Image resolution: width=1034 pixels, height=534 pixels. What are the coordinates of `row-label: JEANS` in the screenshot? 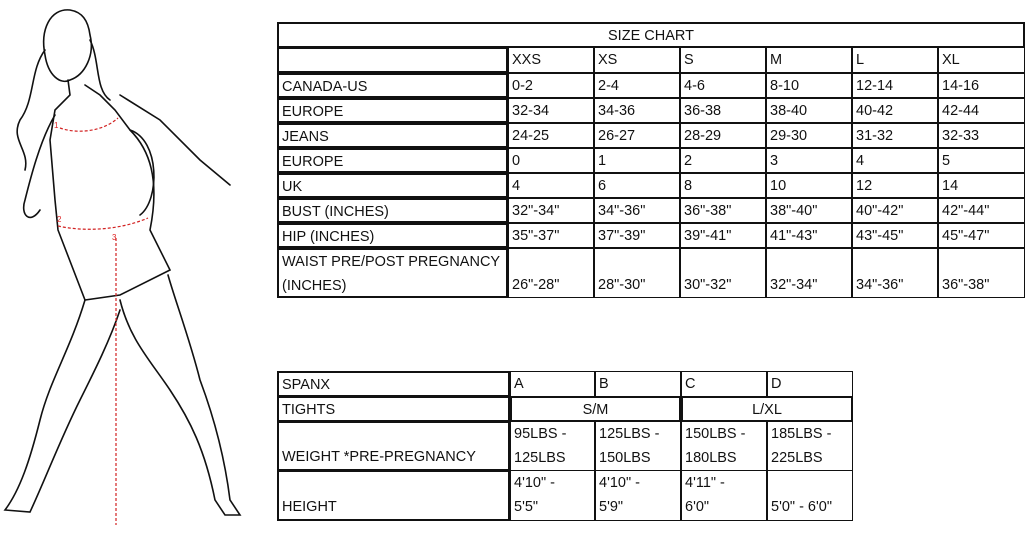 It's located at (392, 135).